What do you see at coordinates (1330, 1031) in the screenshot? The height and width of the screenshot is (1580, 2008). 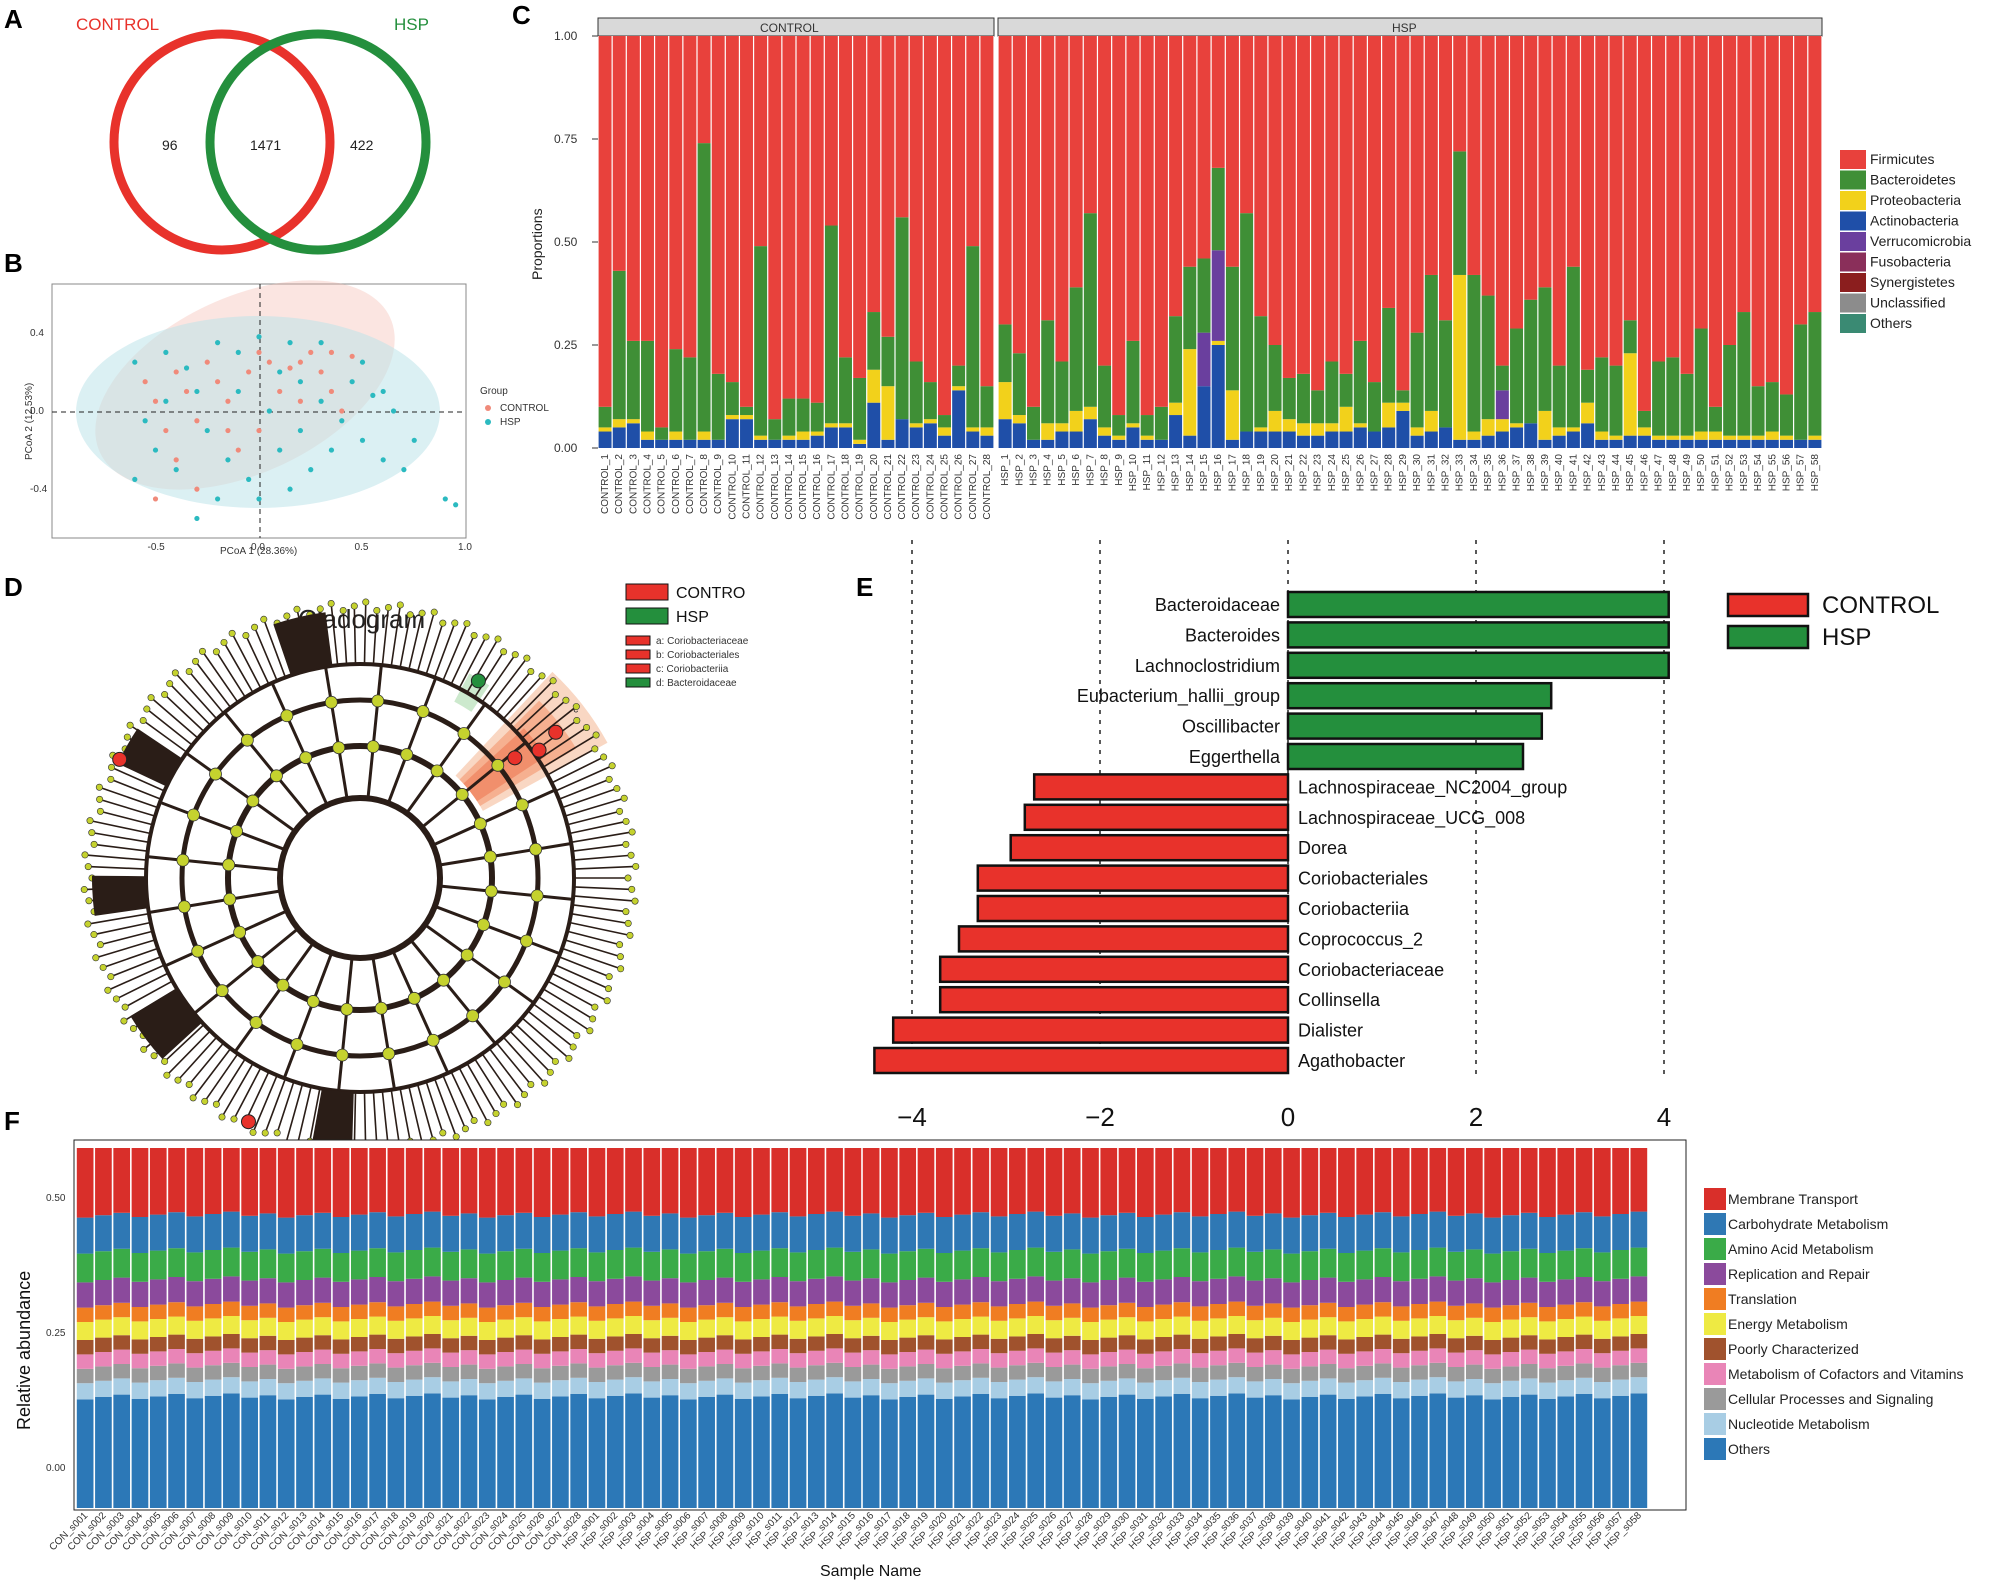 I see `lefse-bar-label: Dialister` at bounding box center [1330, 1031].